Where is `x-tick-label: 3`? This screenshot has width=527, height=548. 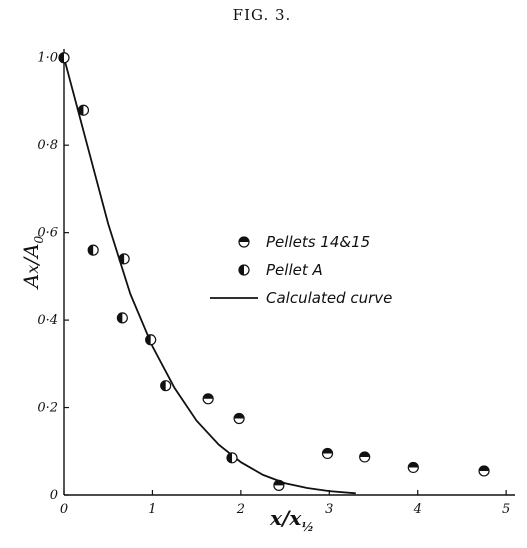 x-tick-label: 3 is located at coordinates (329, 509).